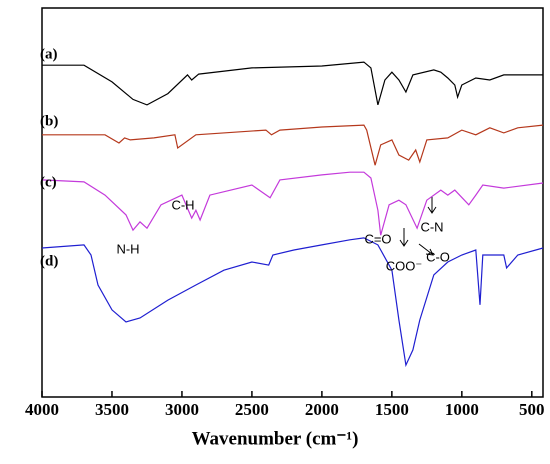 The height and width of the screenshot is (464, 550). Describe the element at coordinates (392, 409) in the screenshot. I see `x-tick-label: 1500` at that location.